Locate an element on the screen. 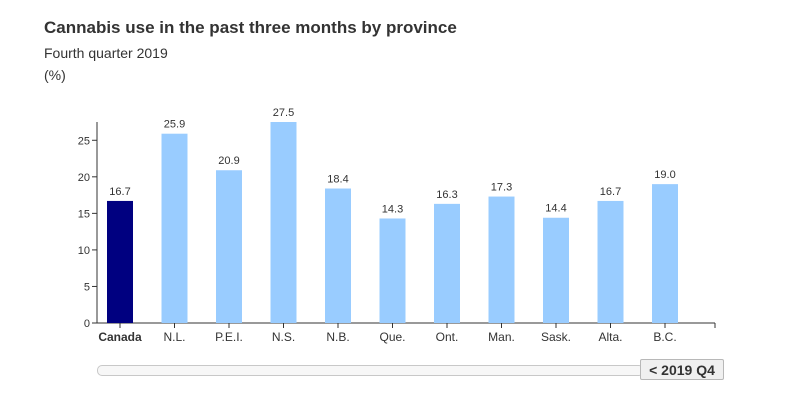 The width and height of the screenshot is (800, 402). bar-value-label: 16.3 is located at coordinates (446, 195).